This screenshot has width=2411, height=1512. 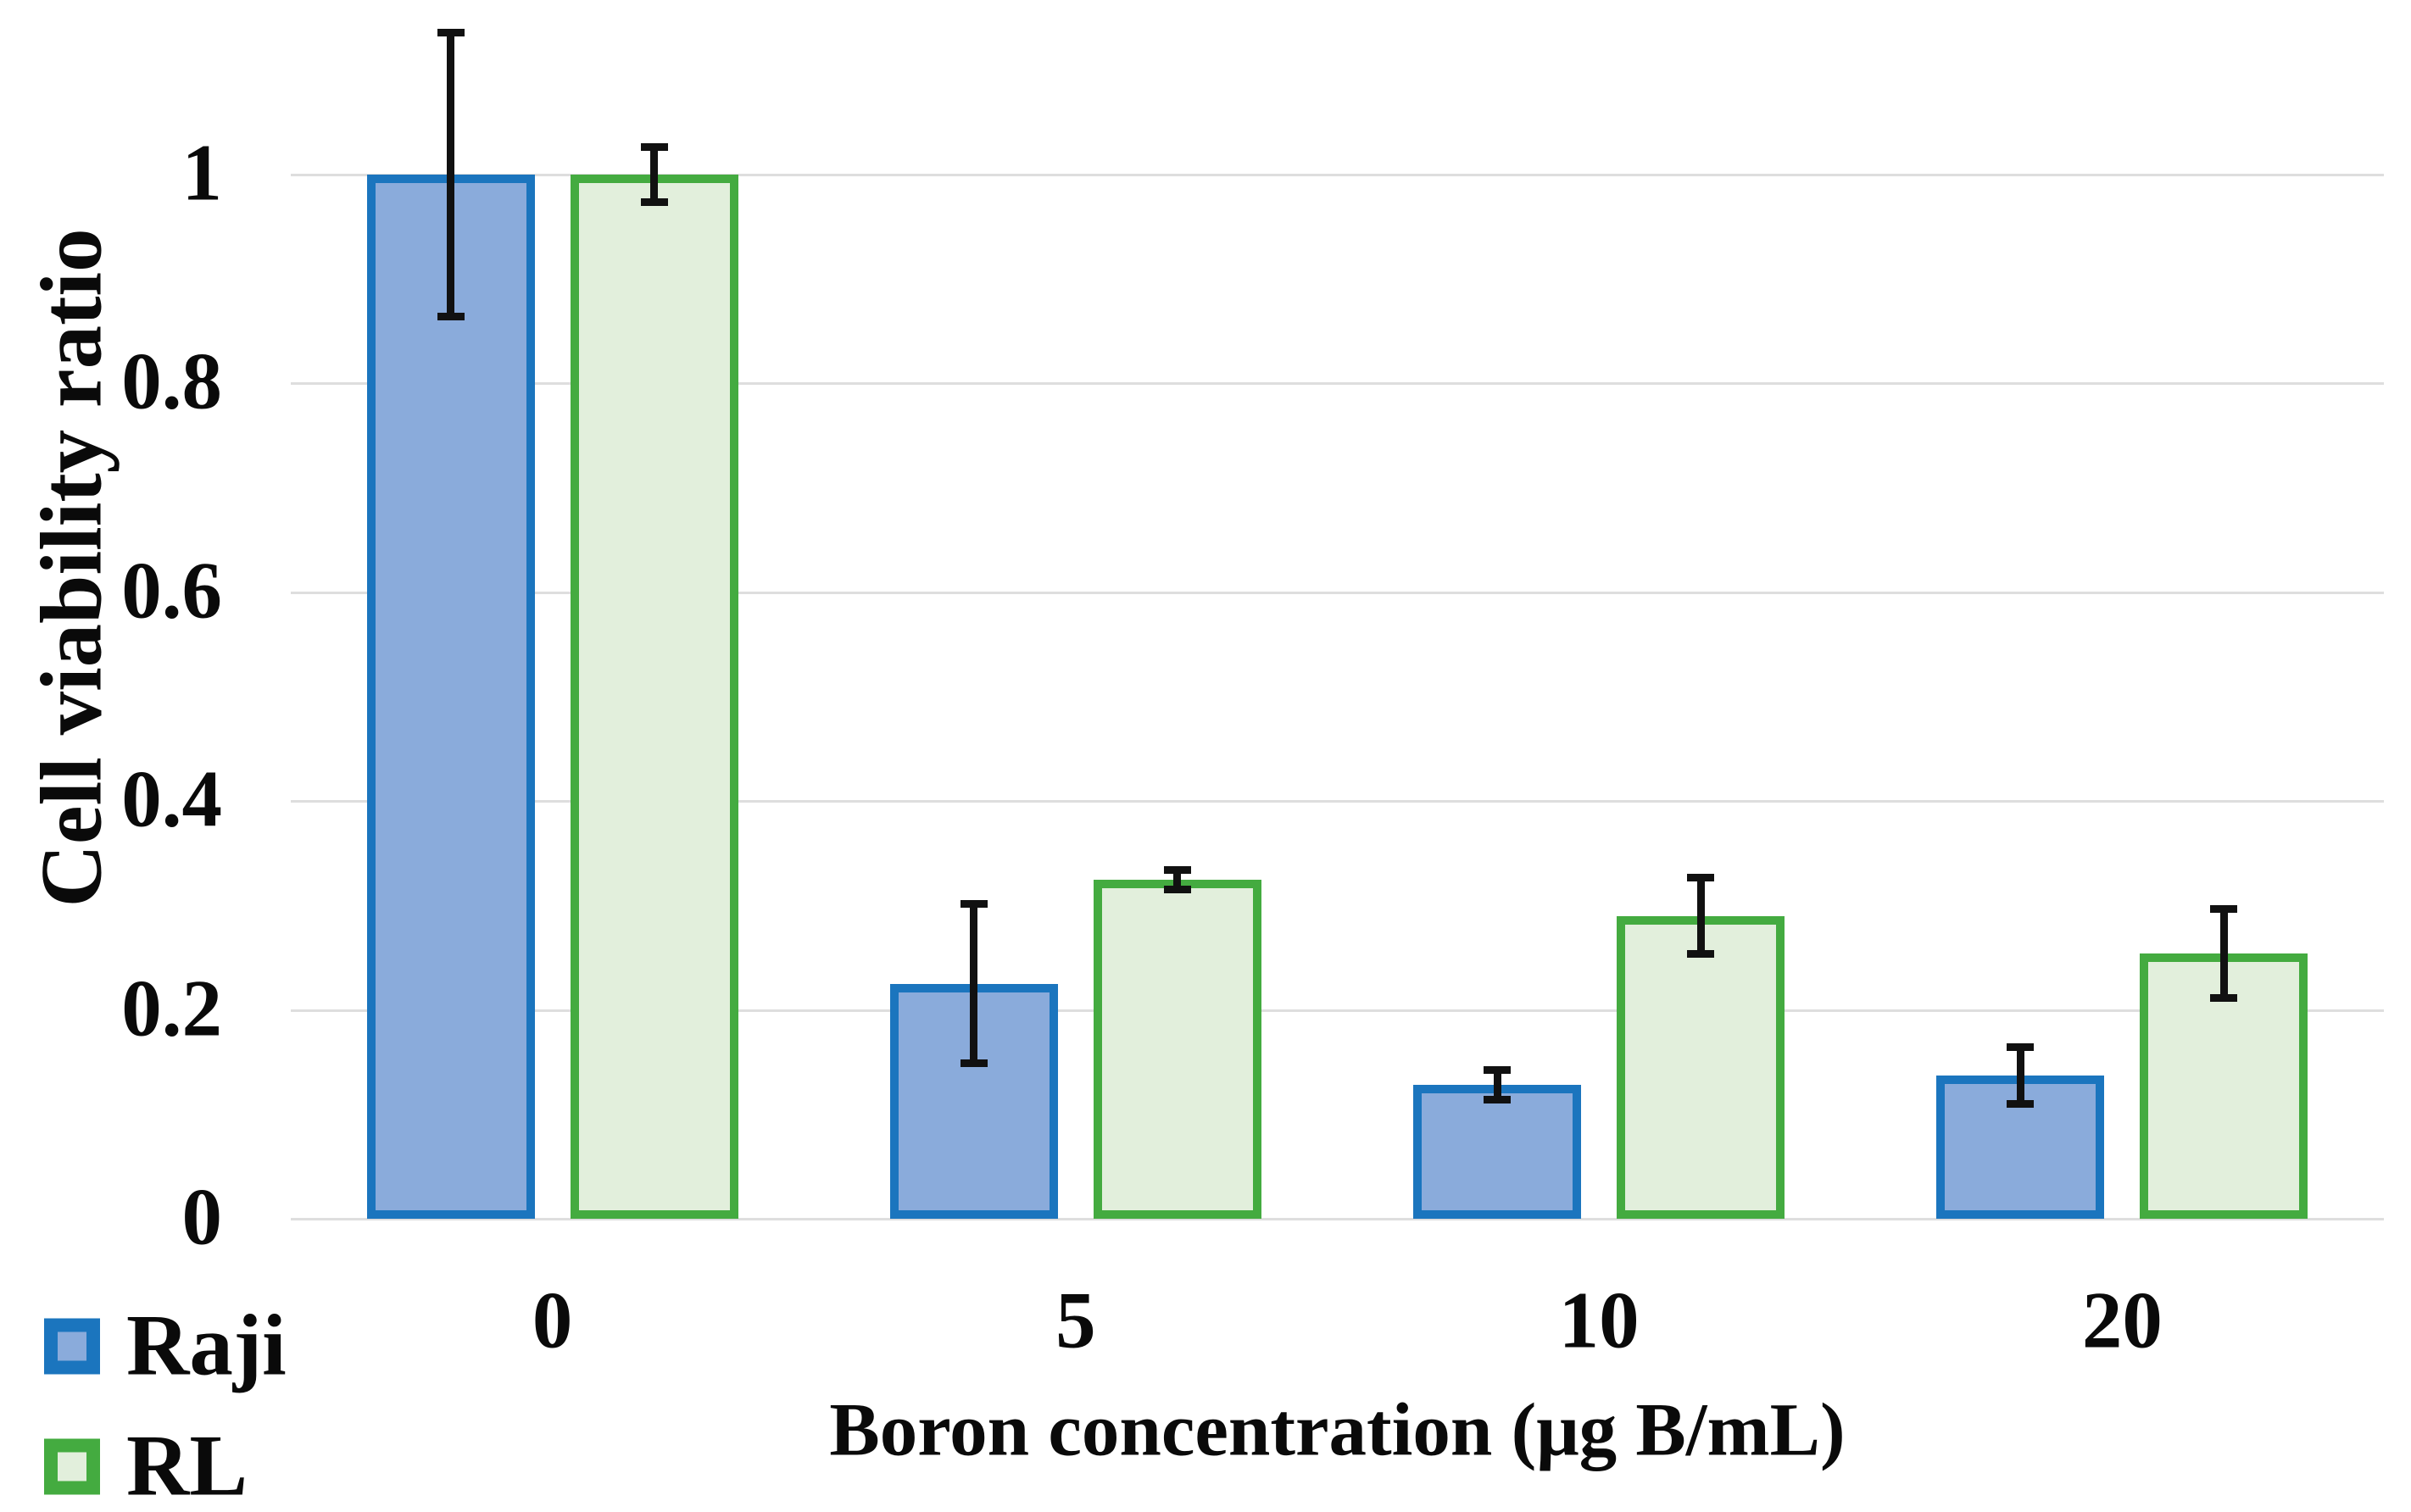 What do you see at coordinates (171, 1008) in the screenshot?
I see `y-tick-label: 0.2` at bounding box center [171, 1008].